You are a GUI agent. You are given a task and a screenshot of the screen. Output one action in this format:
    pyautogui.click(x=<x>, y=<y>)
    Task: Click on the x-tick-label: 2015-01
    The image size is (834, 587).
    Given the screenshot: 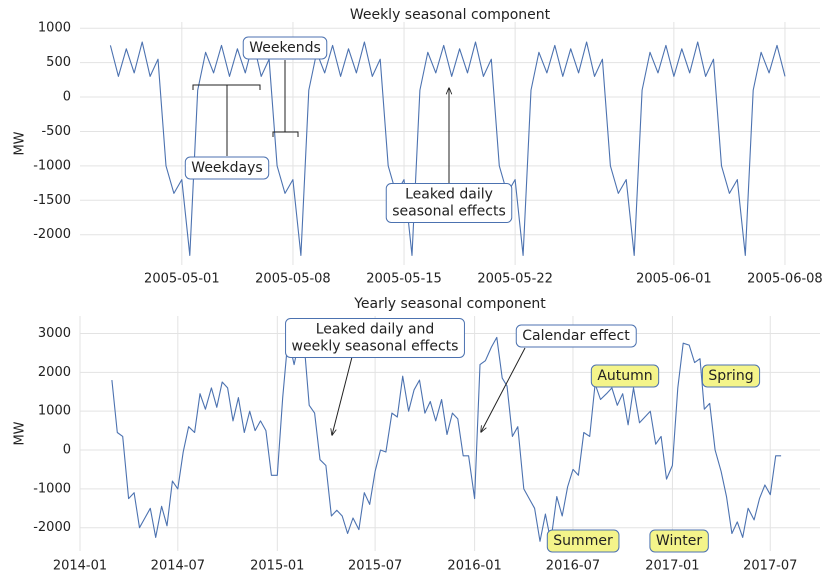 What is the action you would take?
    pyautogui.click(x=277, y=566)
    